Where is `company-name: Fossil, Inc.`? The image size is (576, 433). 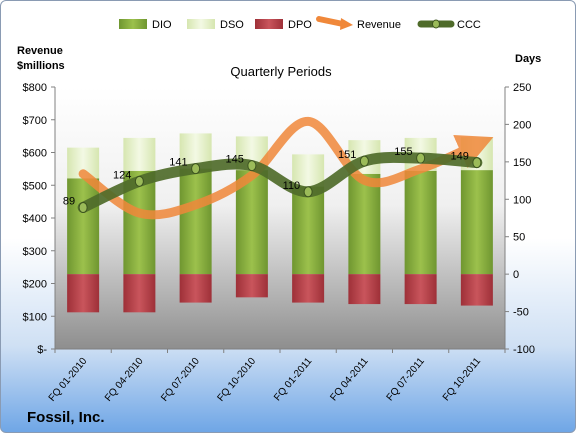
company-name: Fossil, Inc. is located at coordinates (66, 417).